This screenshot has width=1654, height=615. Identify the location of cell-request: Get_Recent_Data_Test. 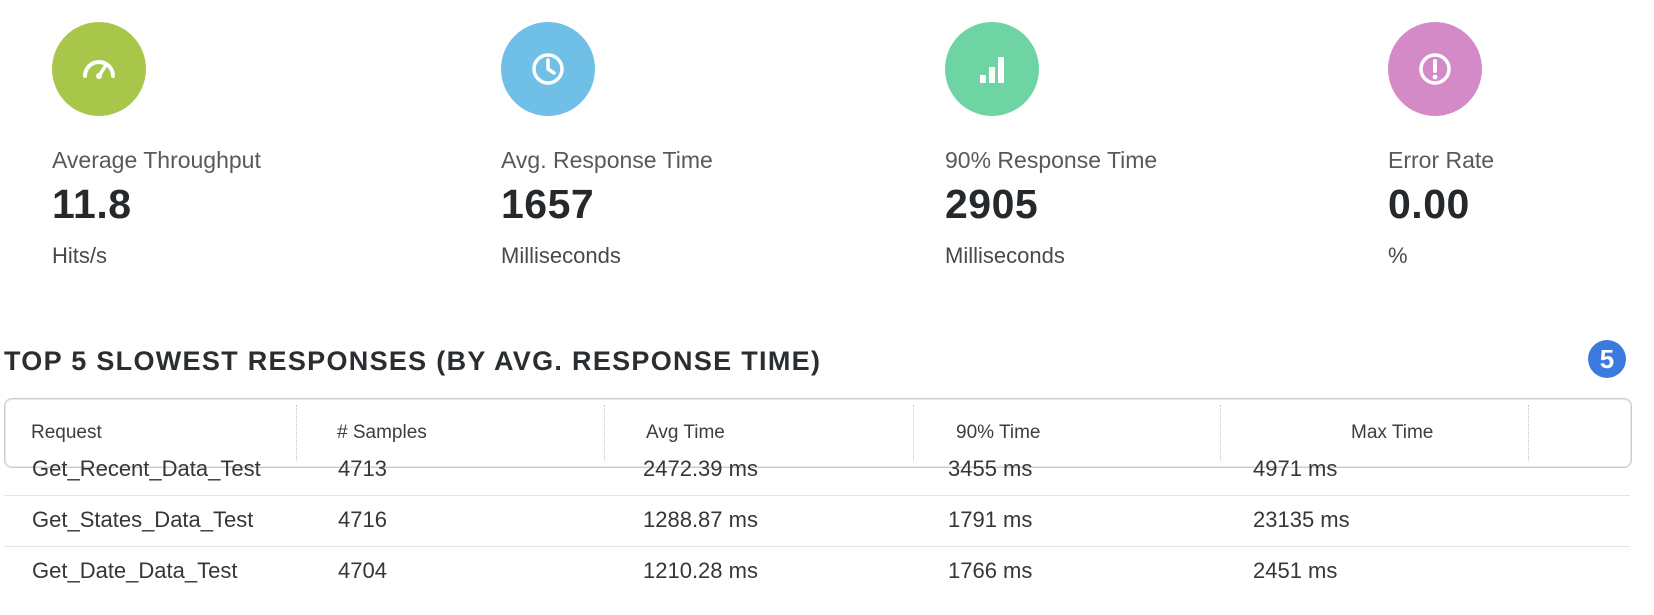
(146, 468).